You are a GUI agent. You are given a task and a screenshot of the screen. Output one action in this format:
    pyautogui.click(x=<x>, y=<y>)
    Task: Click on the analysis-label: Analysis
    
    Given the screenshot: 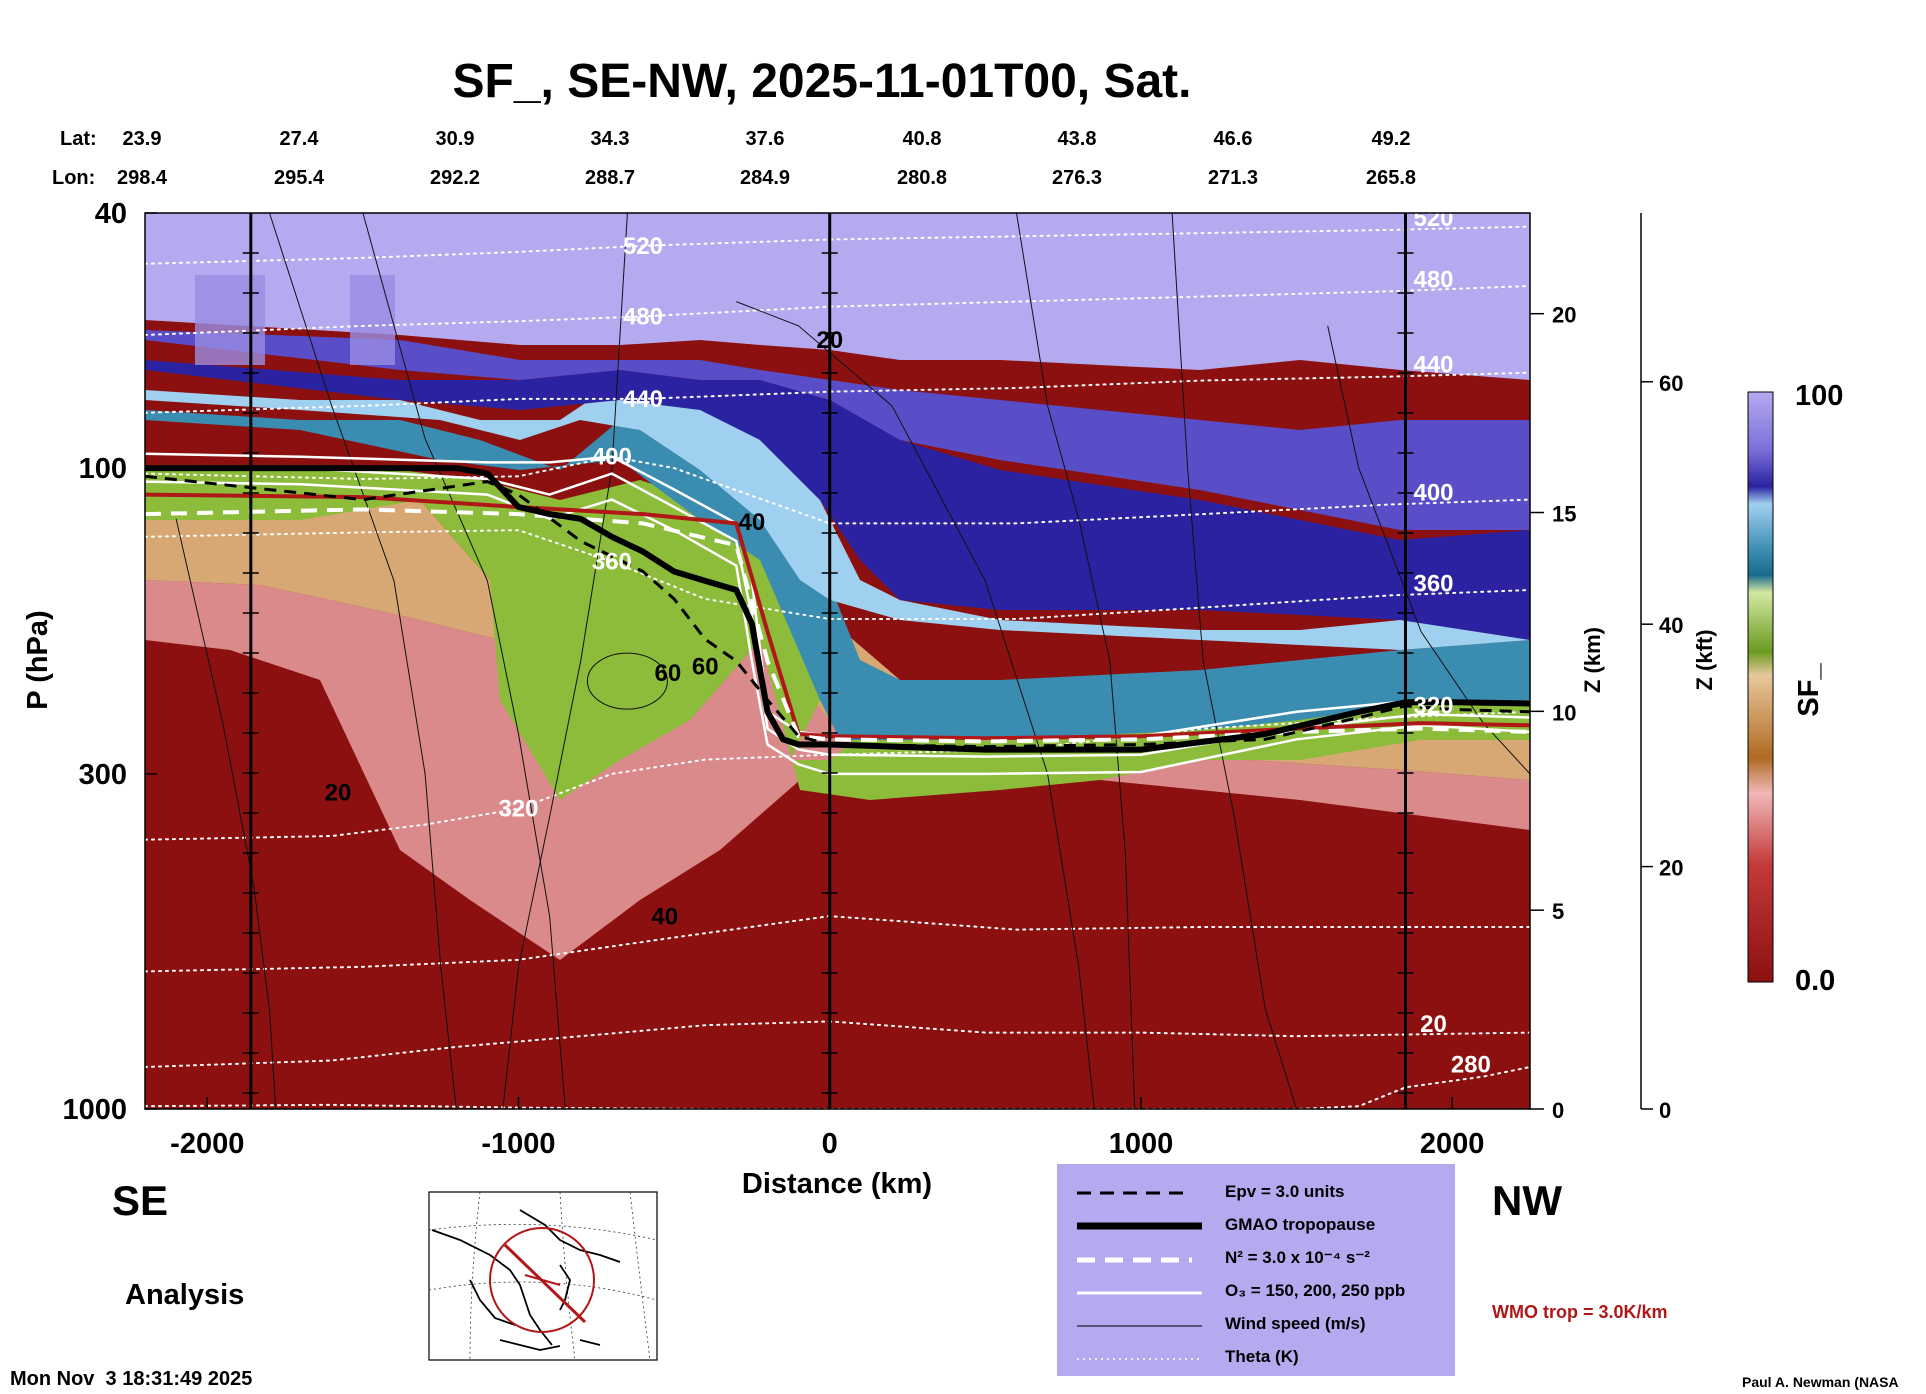 What is the action you would take?
    pyautogui.click(x=184, y=1295)
    